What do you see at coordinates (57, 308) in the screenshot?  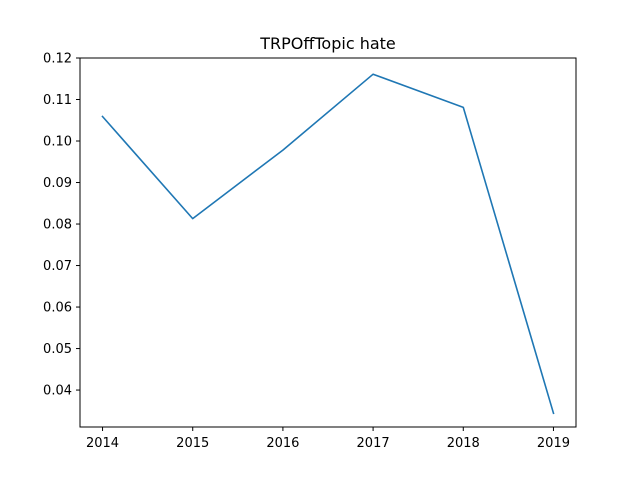 I see `y-tick-label: 0.06` at bounding box center [57, 308].